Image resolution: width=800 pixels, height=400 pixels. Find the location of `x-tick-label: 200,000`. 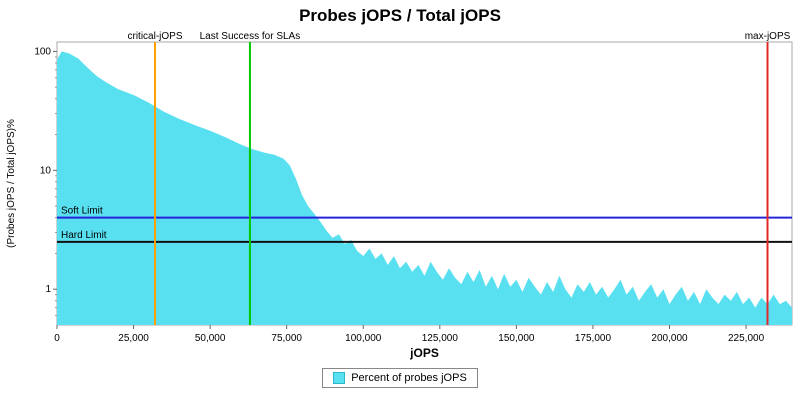

x-tick-label: 200,000 is located at coordinates (669, 338).